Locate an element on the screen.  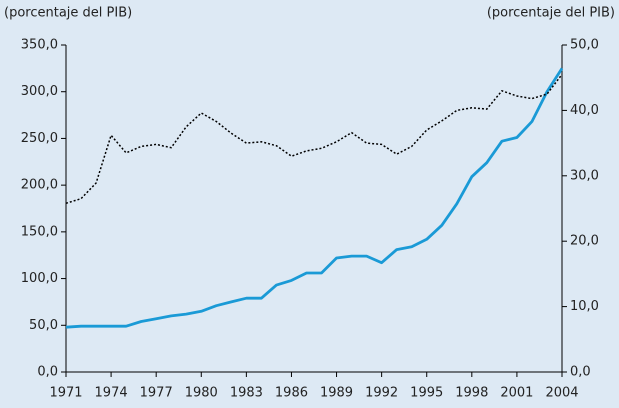
x-tick-label: 2004 is located at coordinates (561, 393).